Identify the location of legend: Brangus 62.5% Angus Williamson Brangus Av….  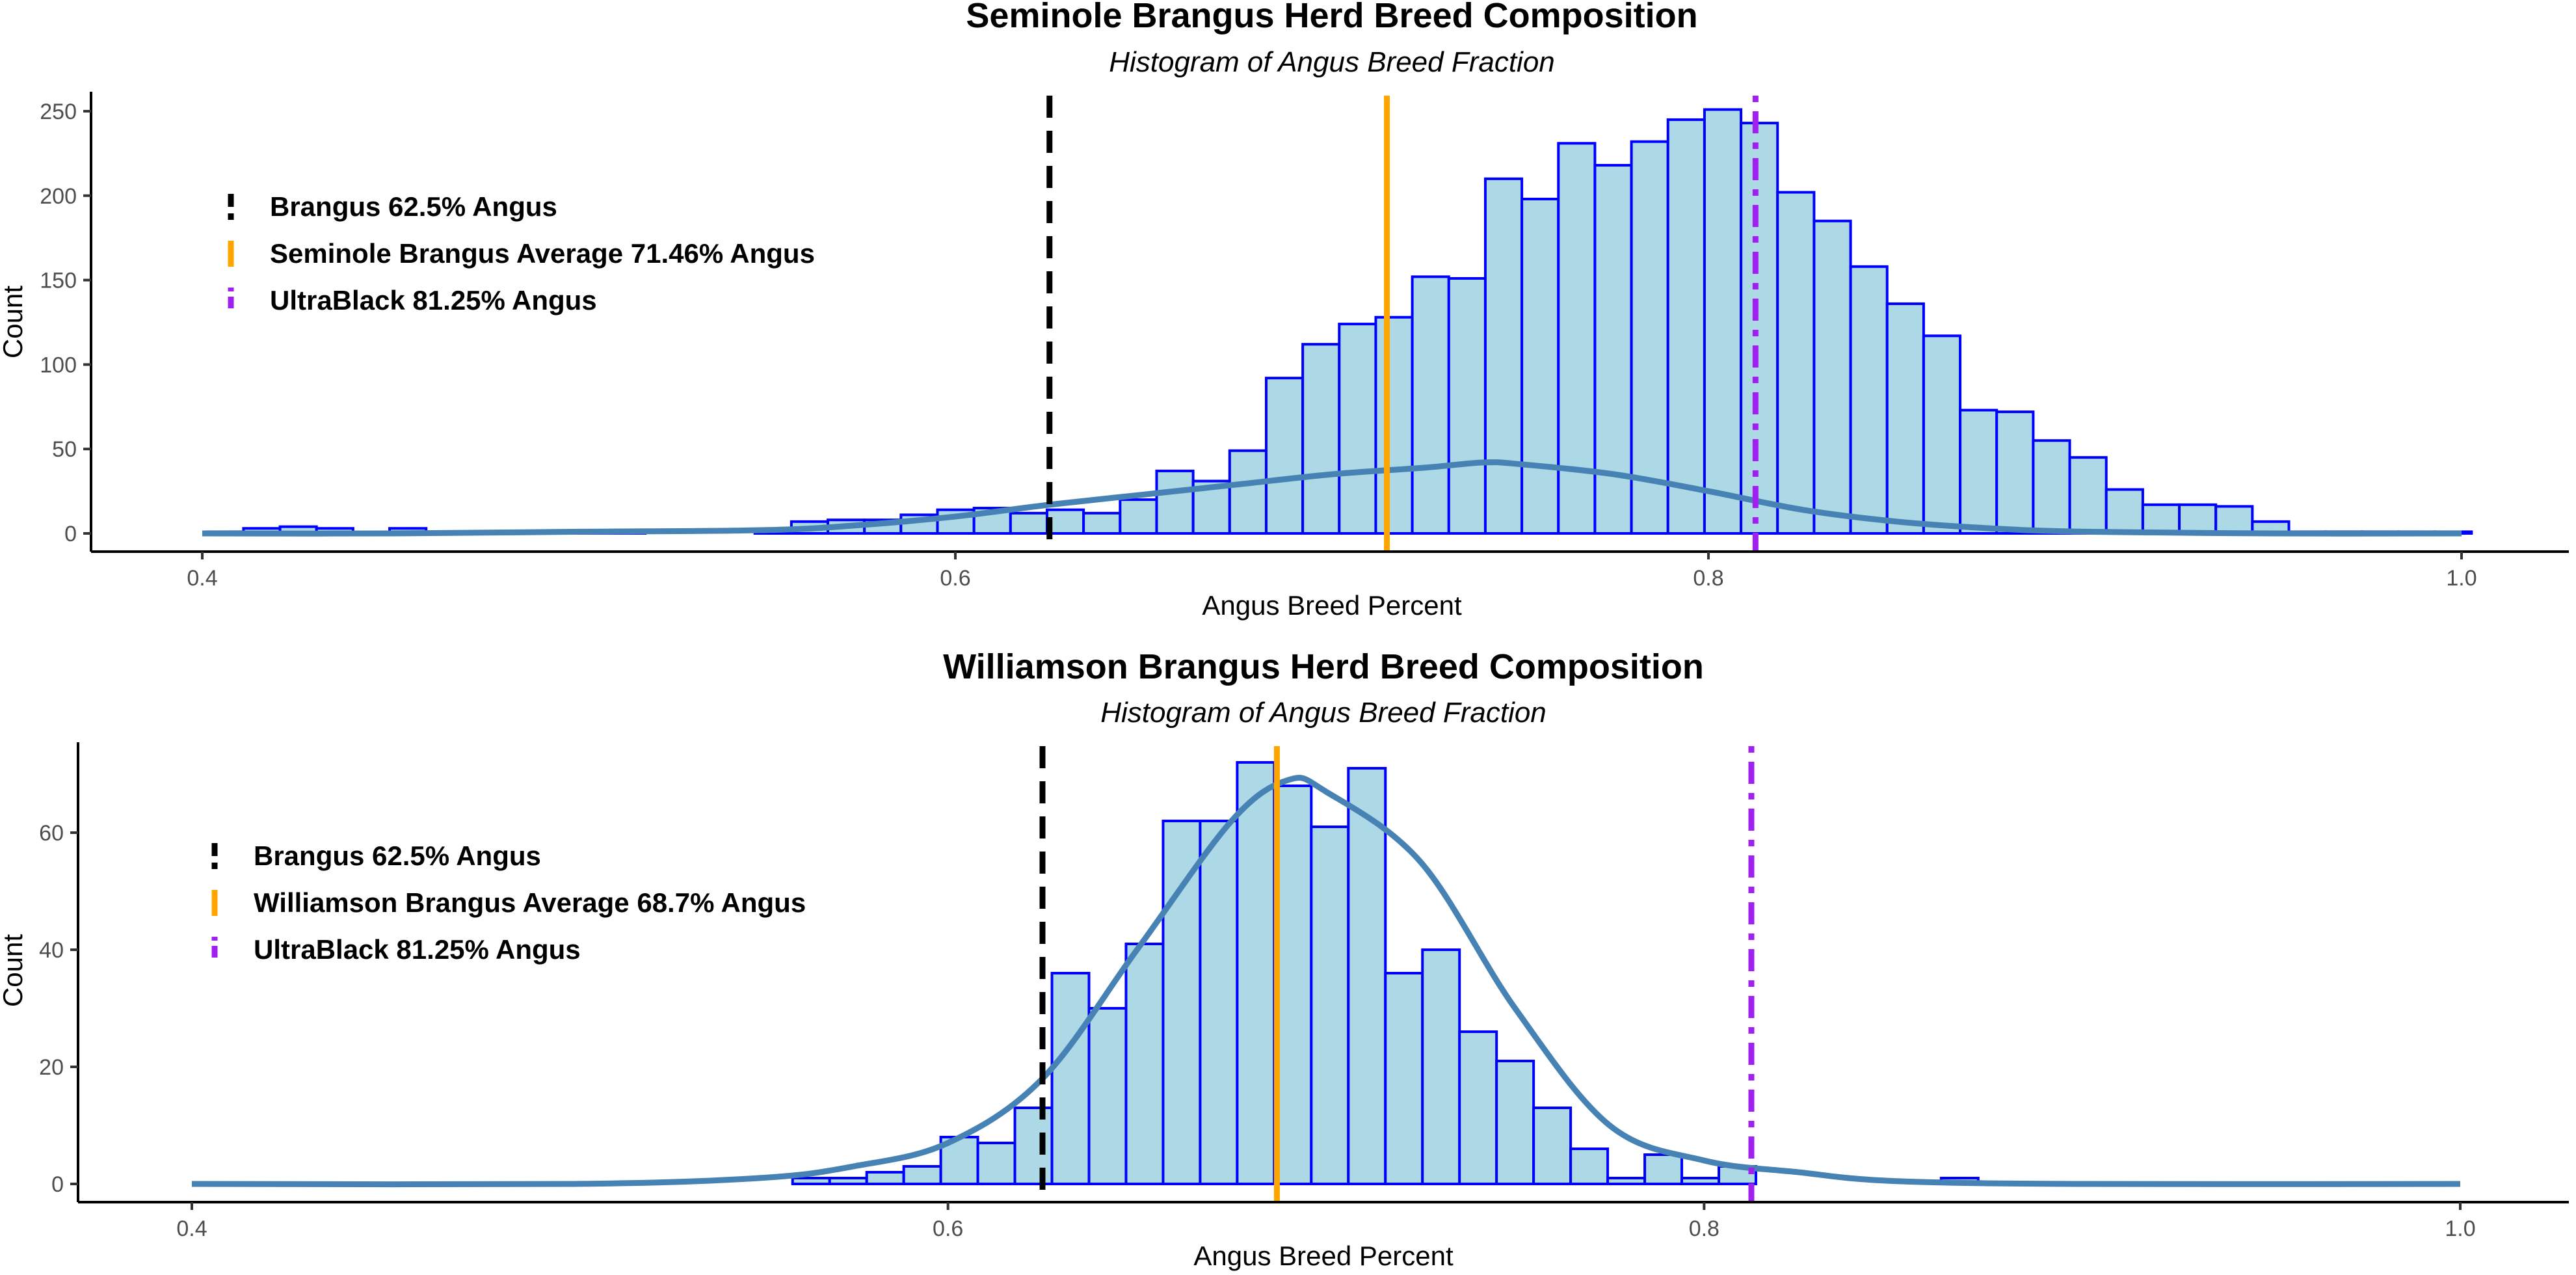
(508, 902).